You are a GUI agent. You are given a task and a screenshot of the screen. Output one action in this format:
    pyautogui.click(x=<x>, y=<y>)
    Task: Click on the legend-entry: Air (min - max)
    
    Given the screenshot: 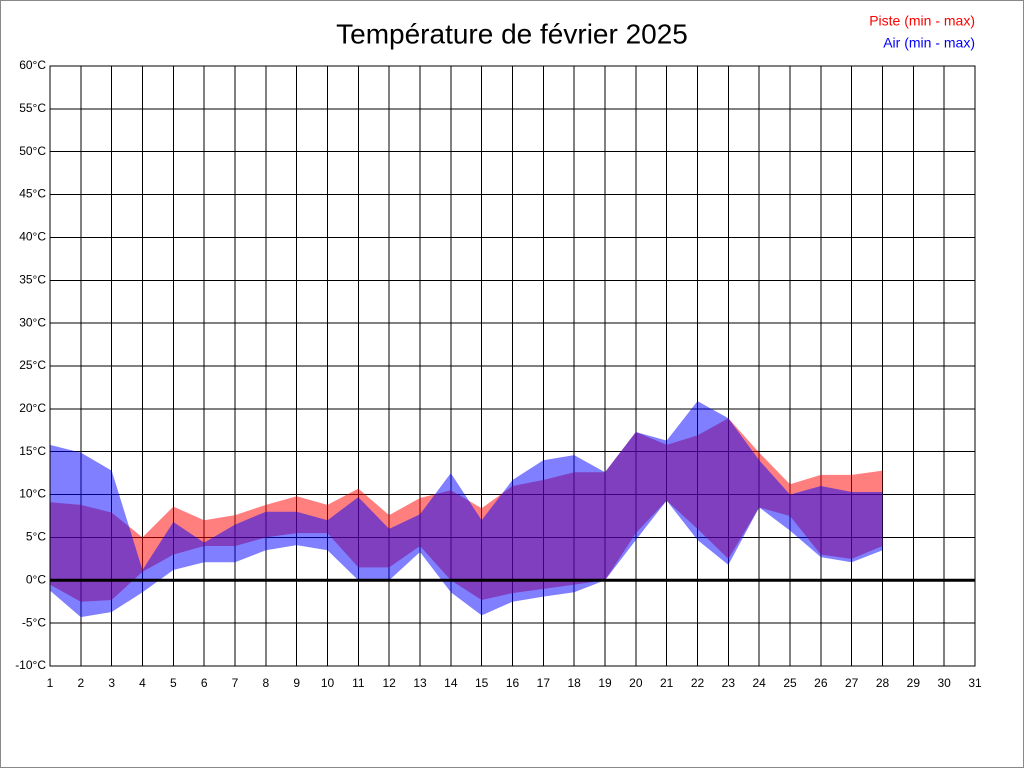 What is the action you would take?
    pyautogui.click(x=929, y=43)
    